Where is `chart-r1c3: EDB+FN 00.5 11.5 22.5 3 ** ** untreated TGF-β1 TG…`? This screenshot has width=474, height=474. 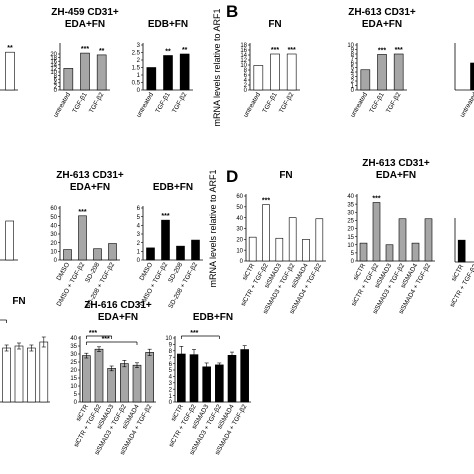
chart-r1c3: EDB+FN 00.5 11.5 22.5 3 ** ** untreated TGF-β1 TG… is located at coordinates (162, 69).